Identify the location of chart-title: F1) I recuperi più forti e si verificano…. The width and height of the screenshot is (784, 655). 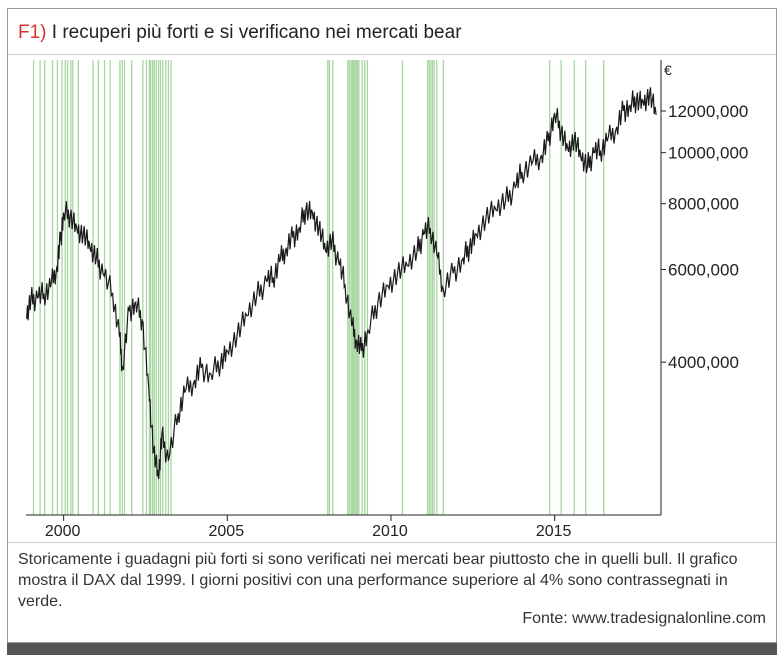
(240, 33).